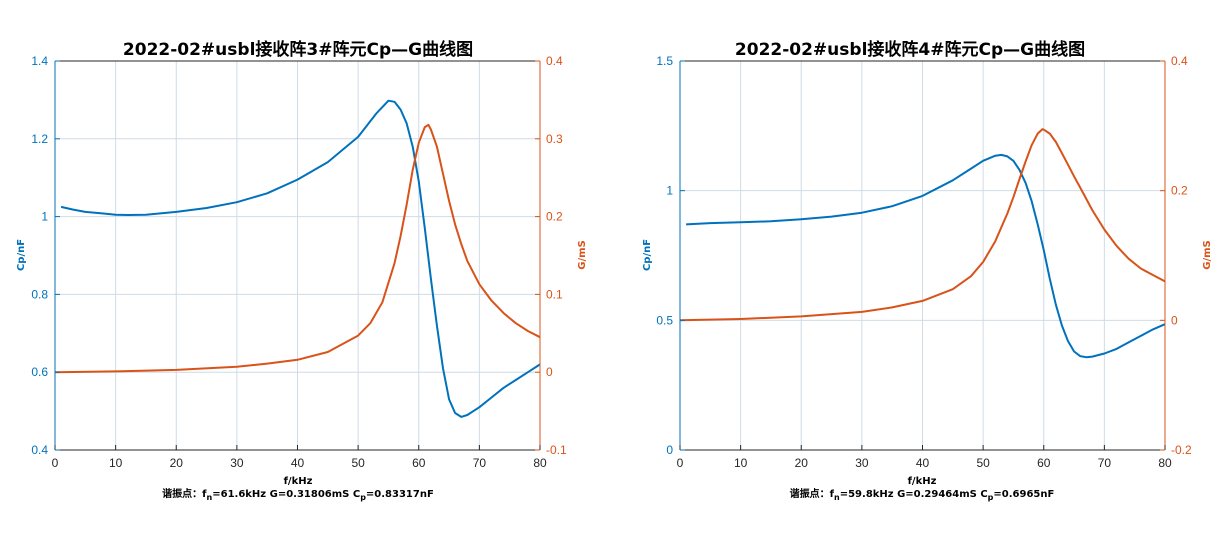 The width and height of the screenshot is (1232, 537). What do you see at coordinates (922, 225) in the screenshot?
I see `g-series-line` at bounding box center [922, 225].